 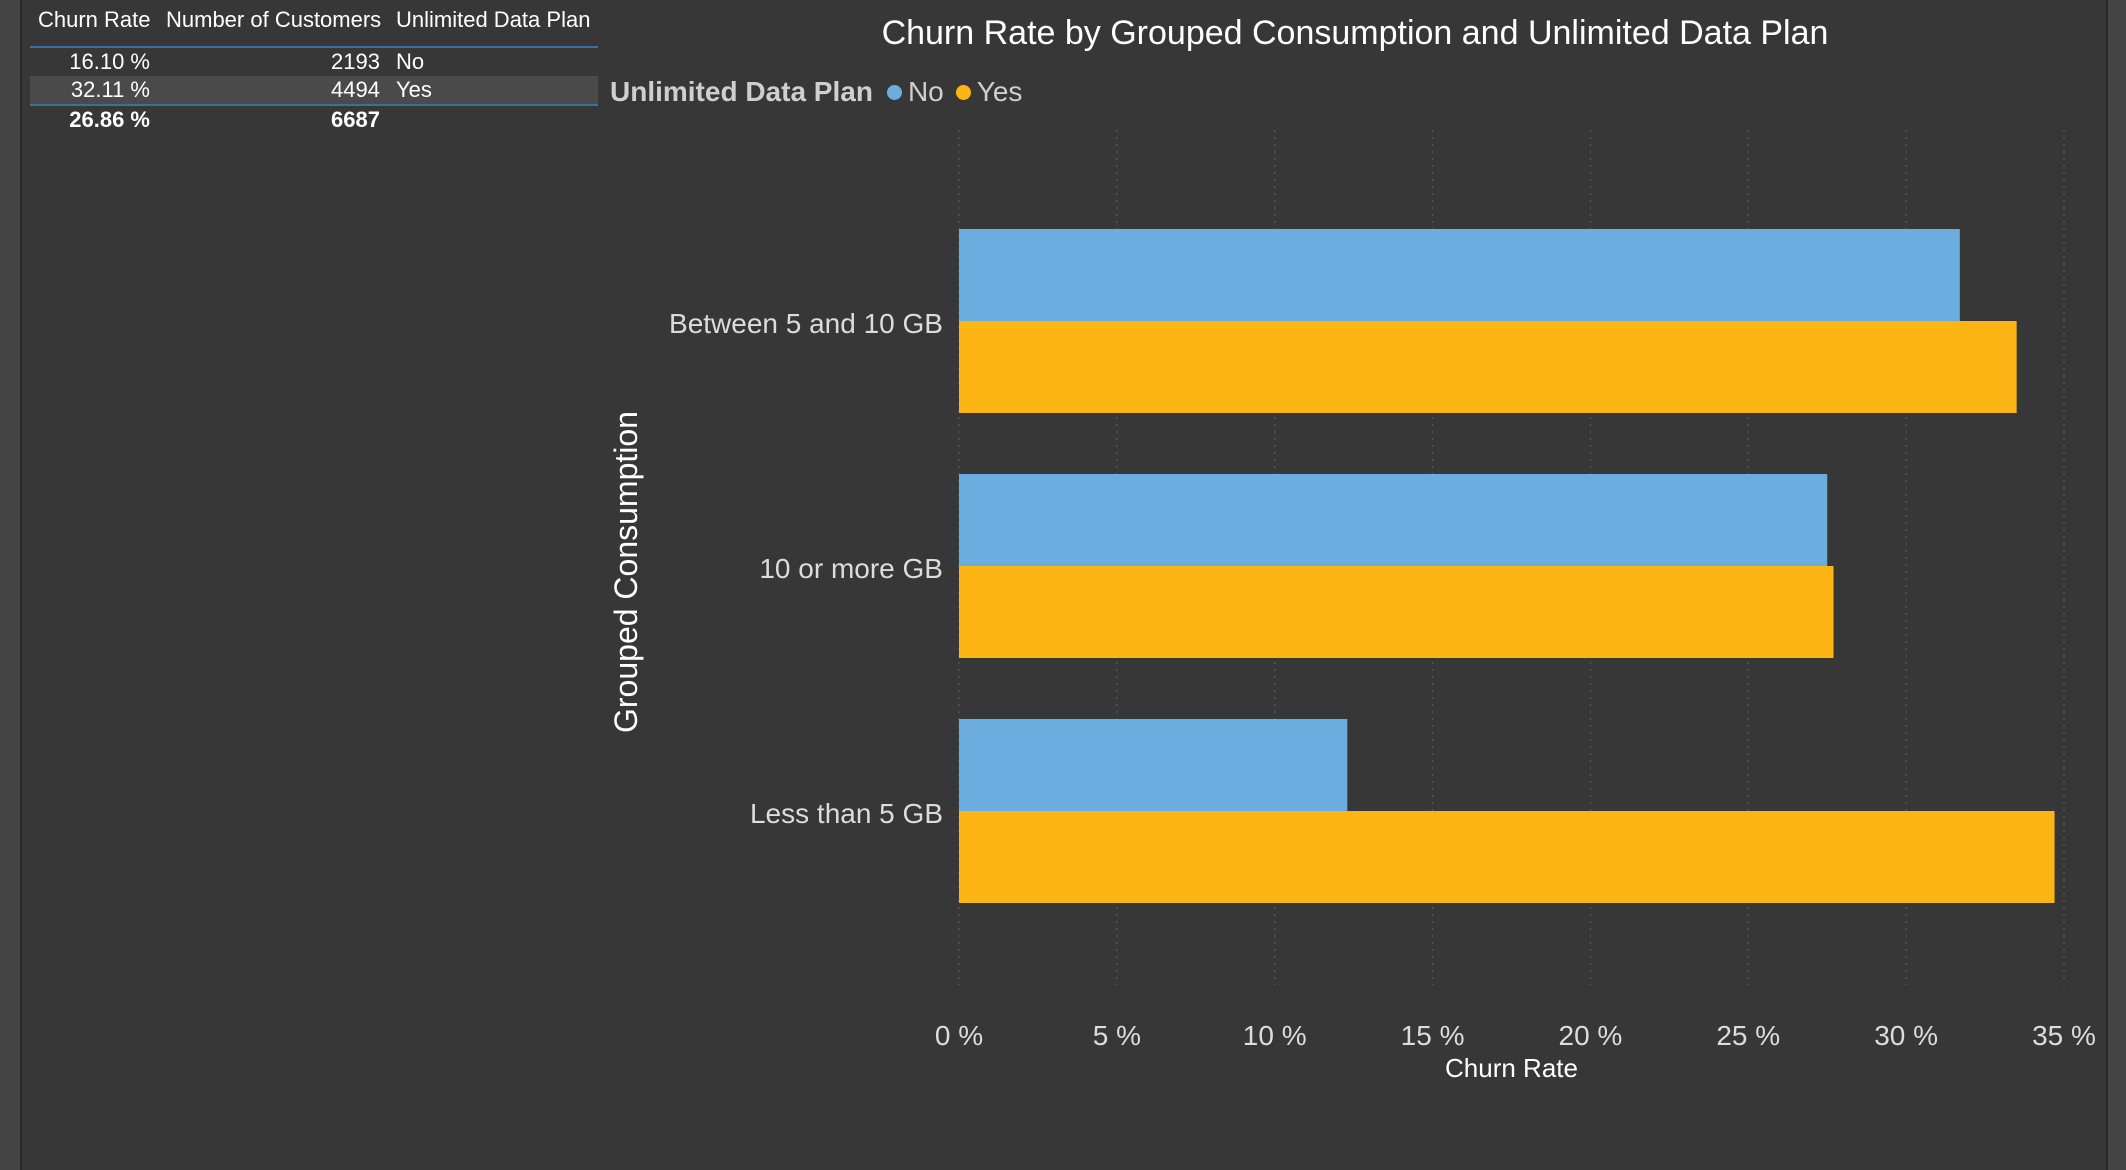 What do you see at coordinates (1433, 1035) in the screenshot?
I see `x-tick-label: 15 %` at bounding box center [1433, 1035].